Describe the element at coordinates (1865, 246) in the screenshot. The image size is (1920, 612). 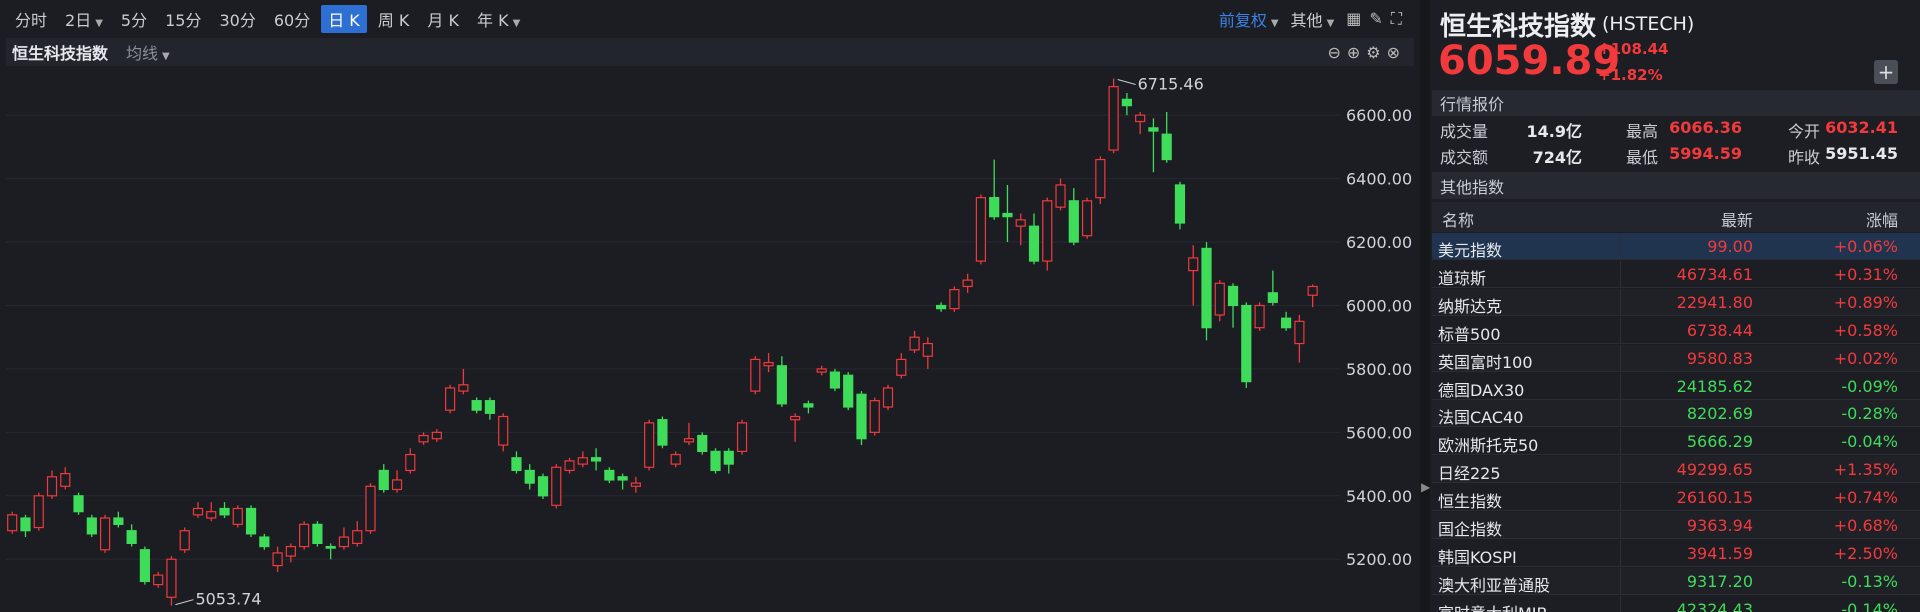
I see `index-change: +0.06%` at that location.